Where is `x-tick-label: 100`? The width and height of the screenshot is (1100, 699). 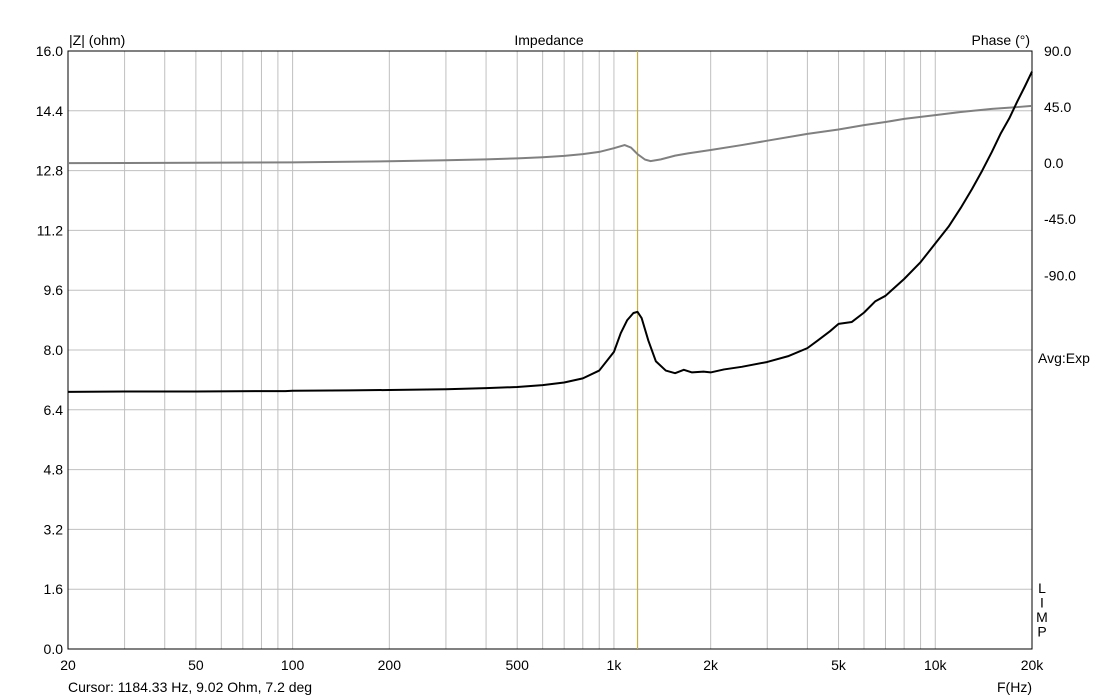 x-tick-label: 100 is located at coordinates (293, 665).